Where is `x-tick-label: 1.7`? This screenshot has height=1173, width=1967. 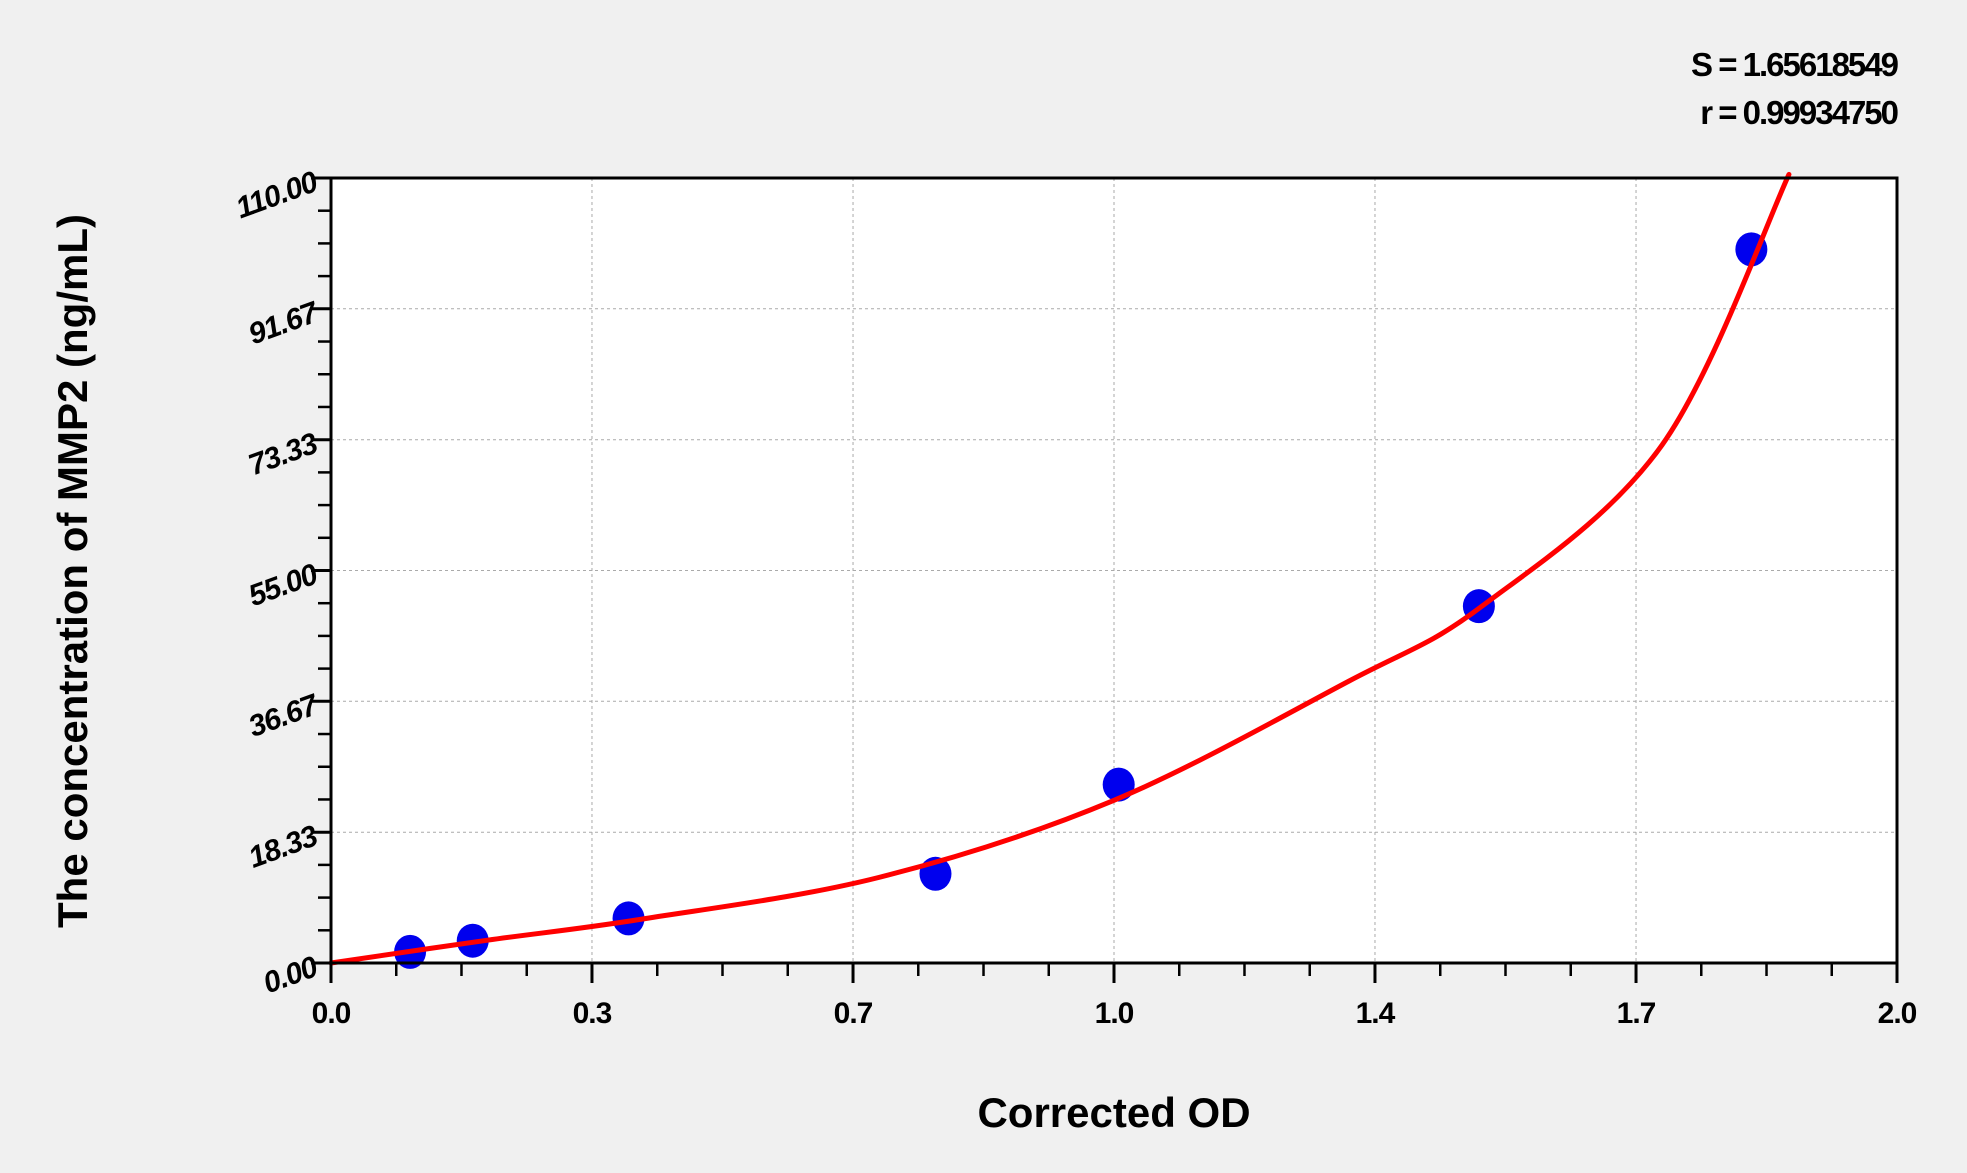
x-tick-label: 1.7 is located at coordinates (1636, 1013).